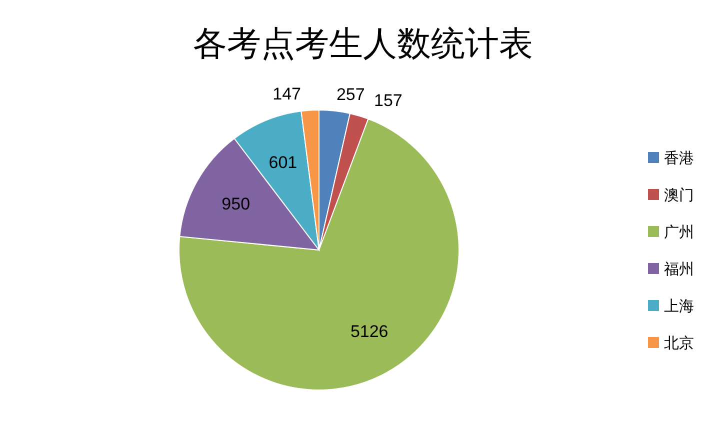 The height and width of the screenshot is (429, 727). I want to click on legend-label: 福州, so click(679, 269).